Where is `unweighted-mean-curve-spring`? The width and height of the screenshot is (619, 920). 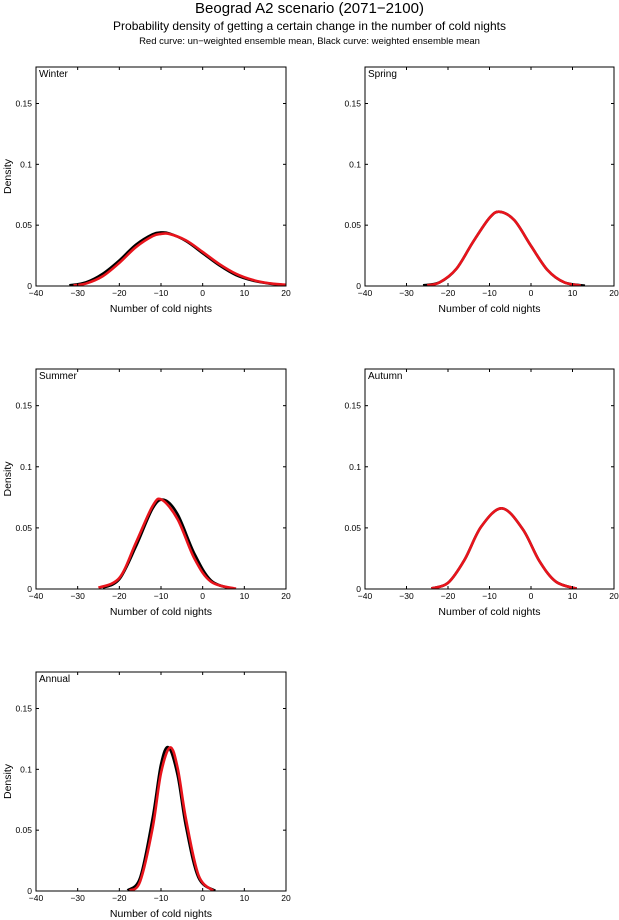
unweighted-mean-curve-spring is located at coordinates (504, 248).